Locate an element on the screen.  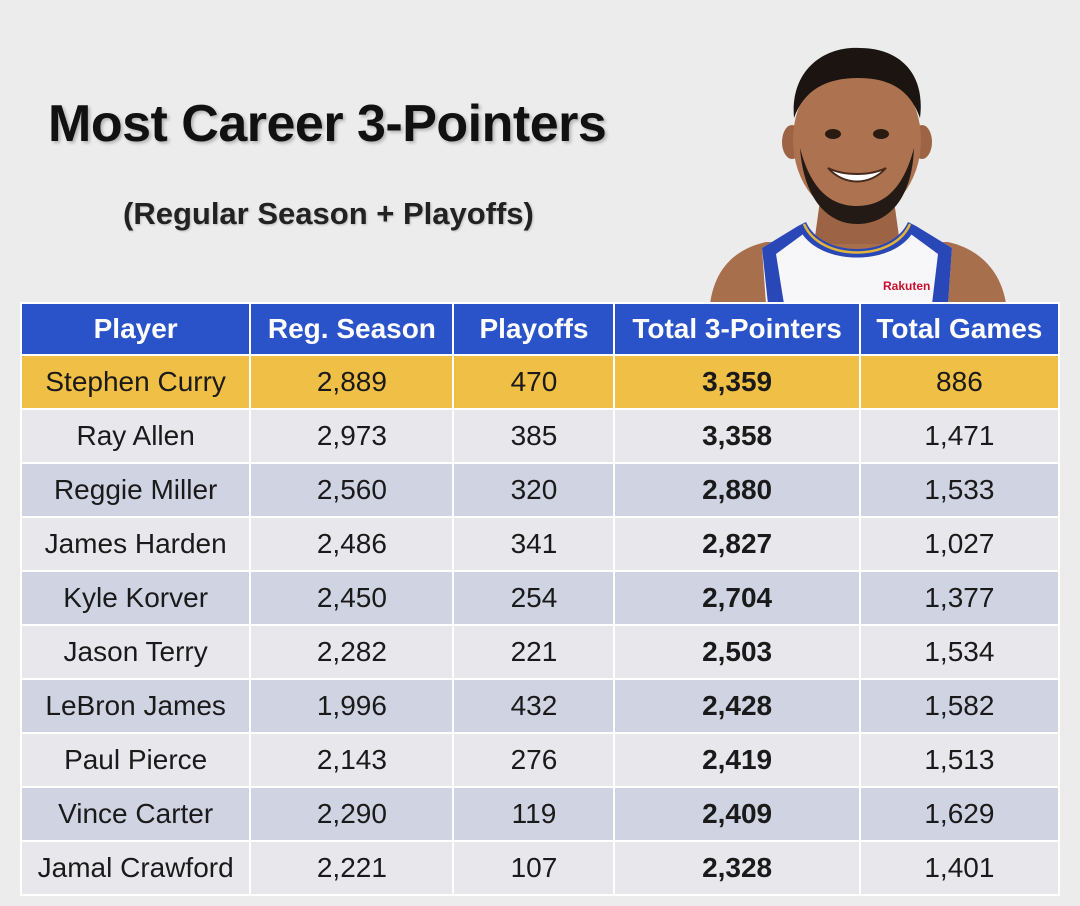
player-cell: LeBron James is located at coordinates (136, 706).